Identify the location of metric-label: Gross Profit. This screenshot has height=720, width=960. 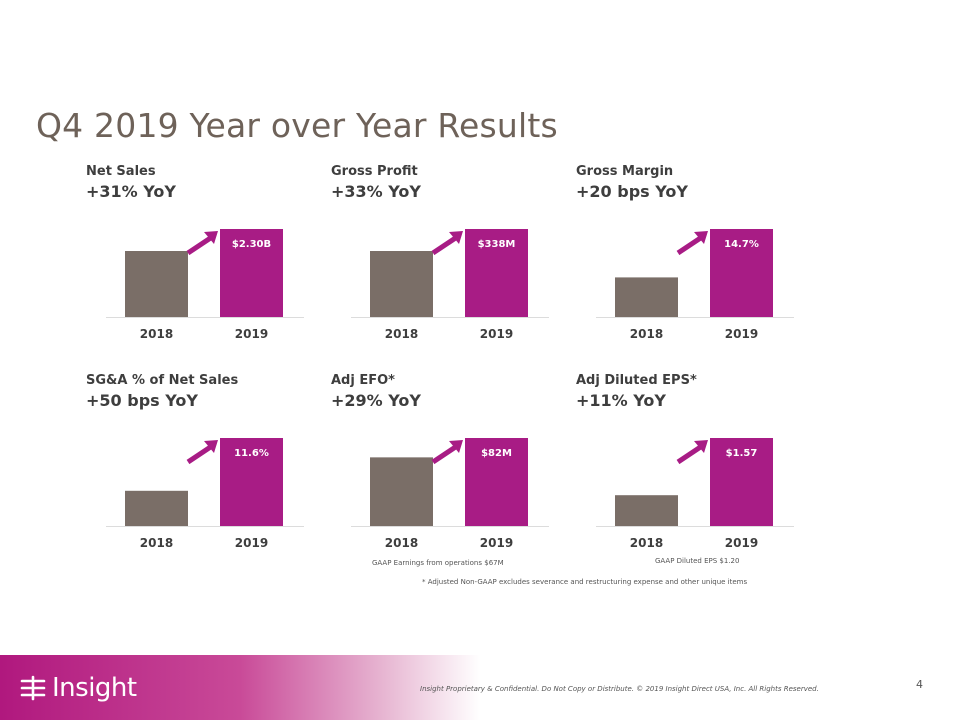
(374, 171).